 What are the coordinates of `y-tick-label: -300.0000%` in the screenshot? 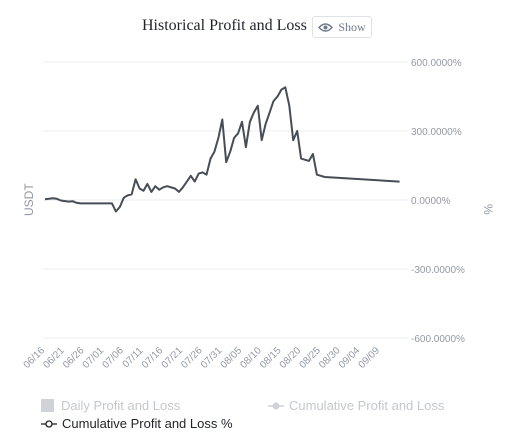 It's located at (438, 270).